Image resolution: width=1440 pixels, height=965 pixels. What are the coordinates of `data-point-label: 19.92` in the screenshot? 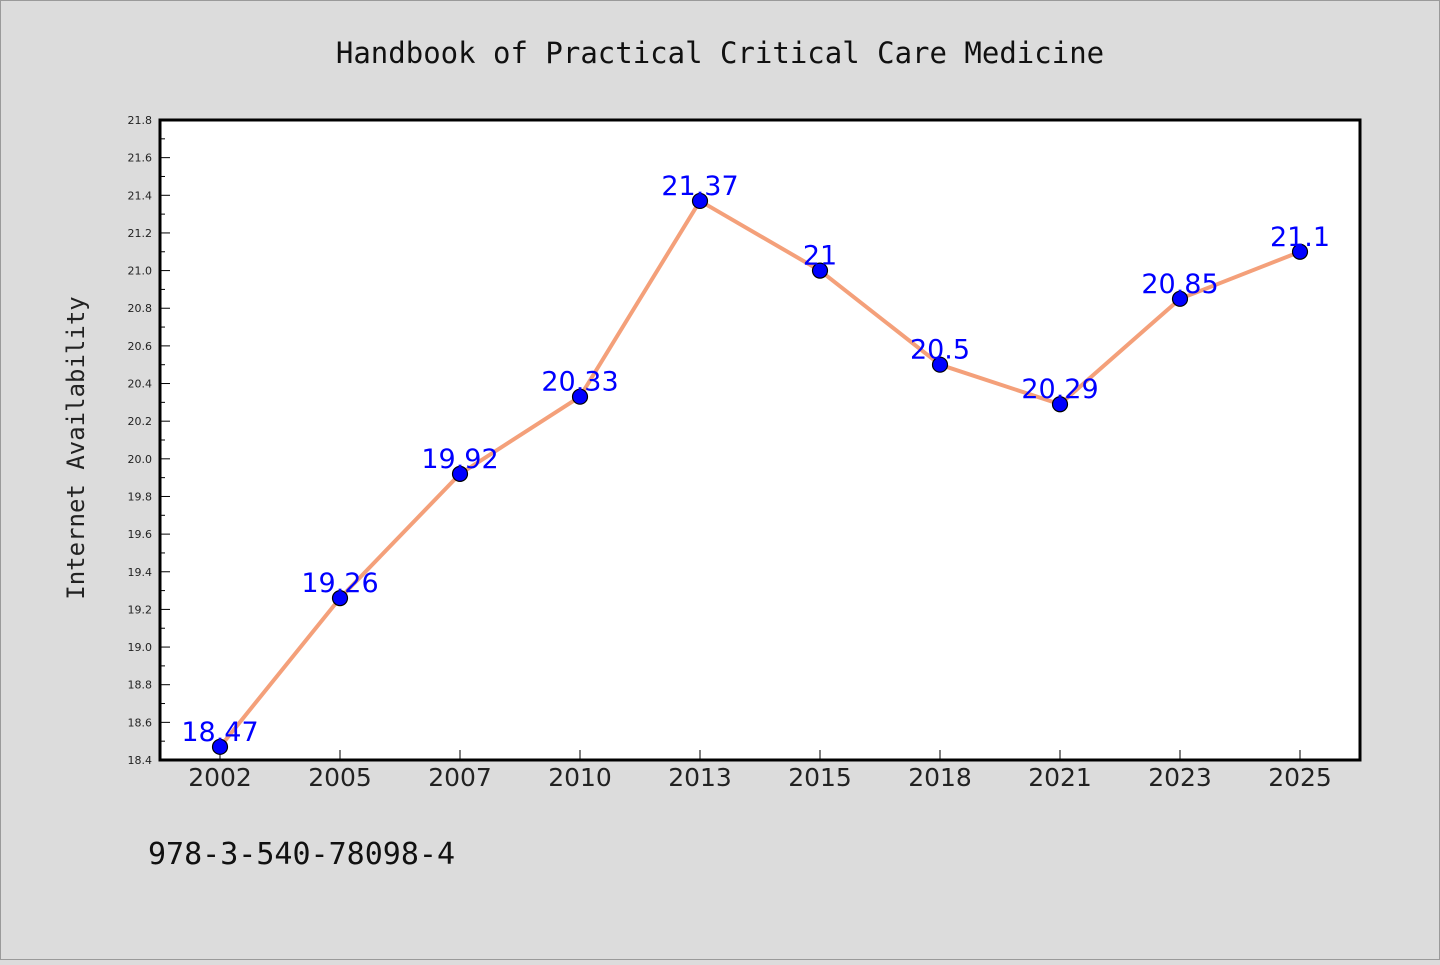 It's located at (459, 459).